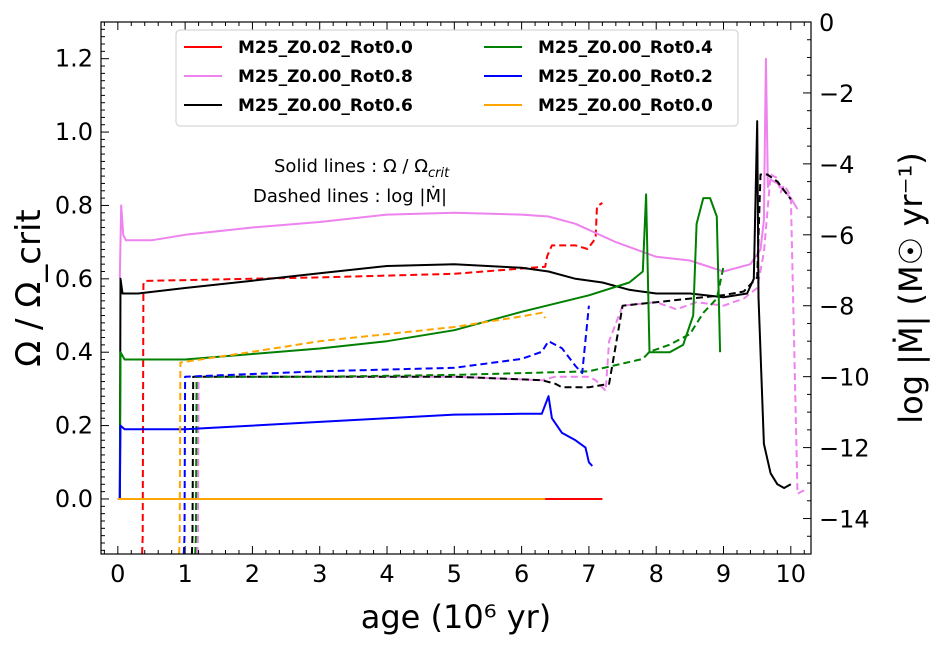 This screenshot has width=941, height=647. Describe the element at coordinates (844, 449) in the screenshot. I see `y-right-tick-label: −12` at that location.